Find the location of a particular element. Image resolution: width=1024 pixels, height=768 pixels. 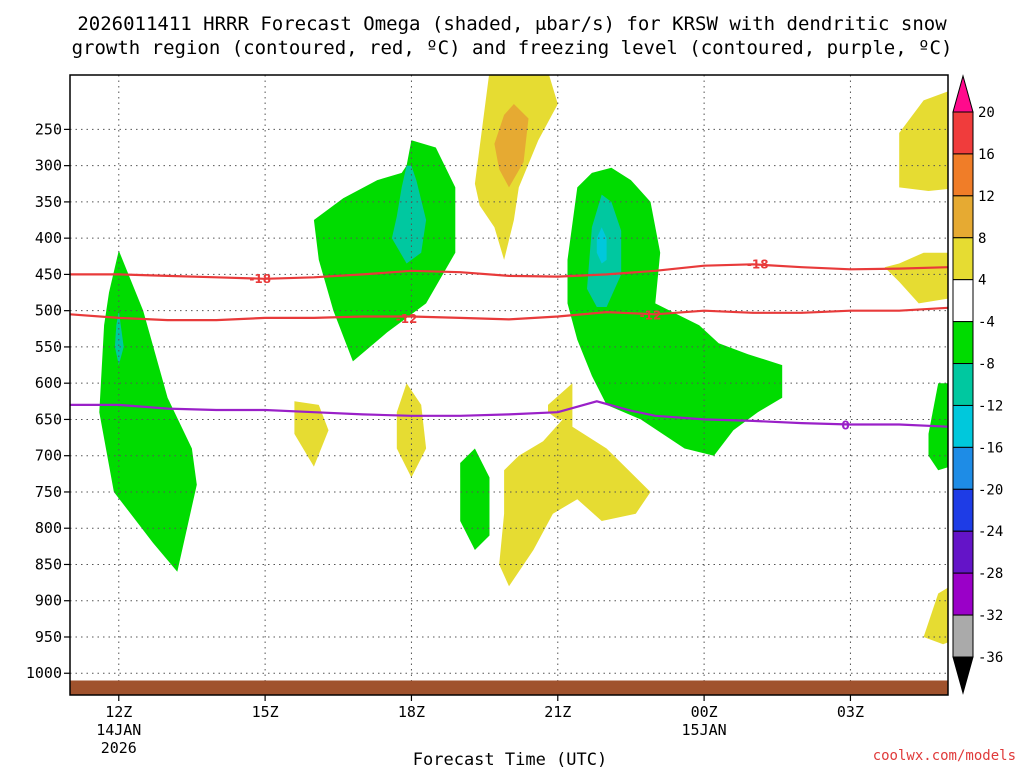

x-tick-label: 00Z is located at coordinates (704, 712).